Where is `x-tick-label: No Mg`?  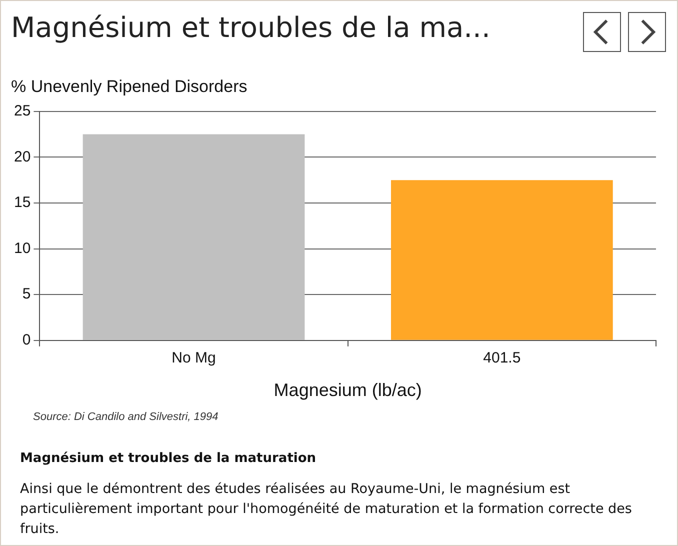
x-tick-label: No Mg is located at coordinates (194, 358).